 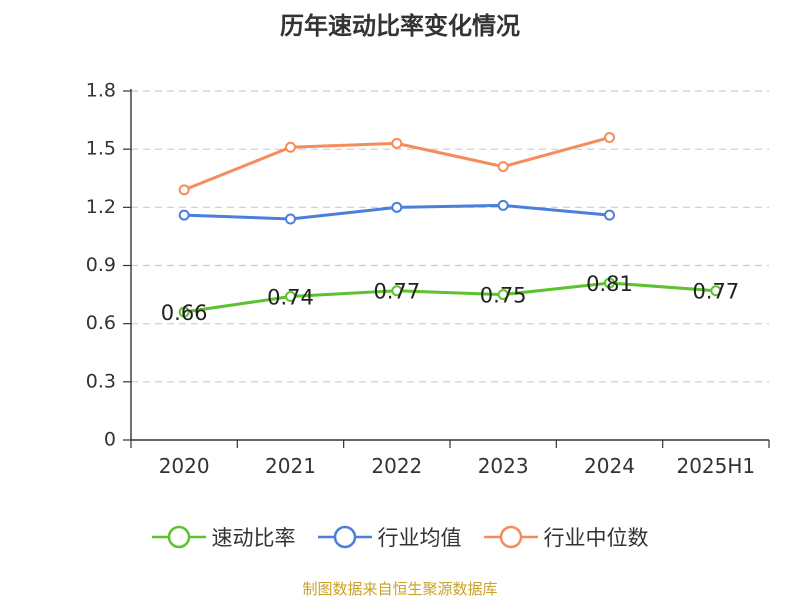 I want to click on y-tick-label: 0.9, so click(x=101, y=265).